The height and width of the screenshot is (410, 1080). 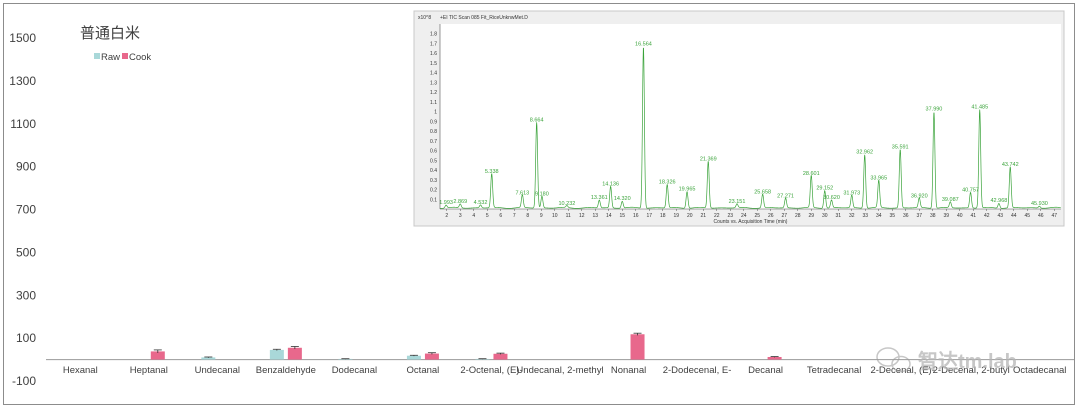 I want to click on inset-x-tick-label: 5, so click(x=487, y=216).